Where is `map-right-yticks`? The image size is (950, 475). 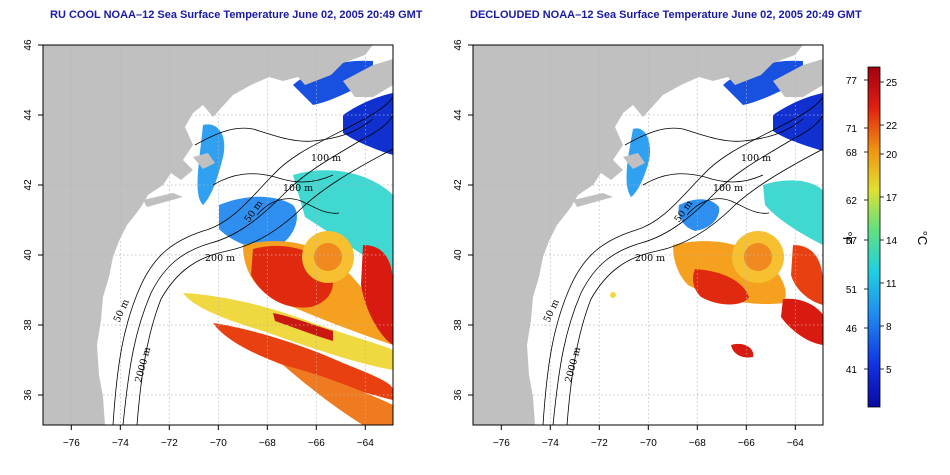 map-right-yticks is located at coordinates (470, 220).